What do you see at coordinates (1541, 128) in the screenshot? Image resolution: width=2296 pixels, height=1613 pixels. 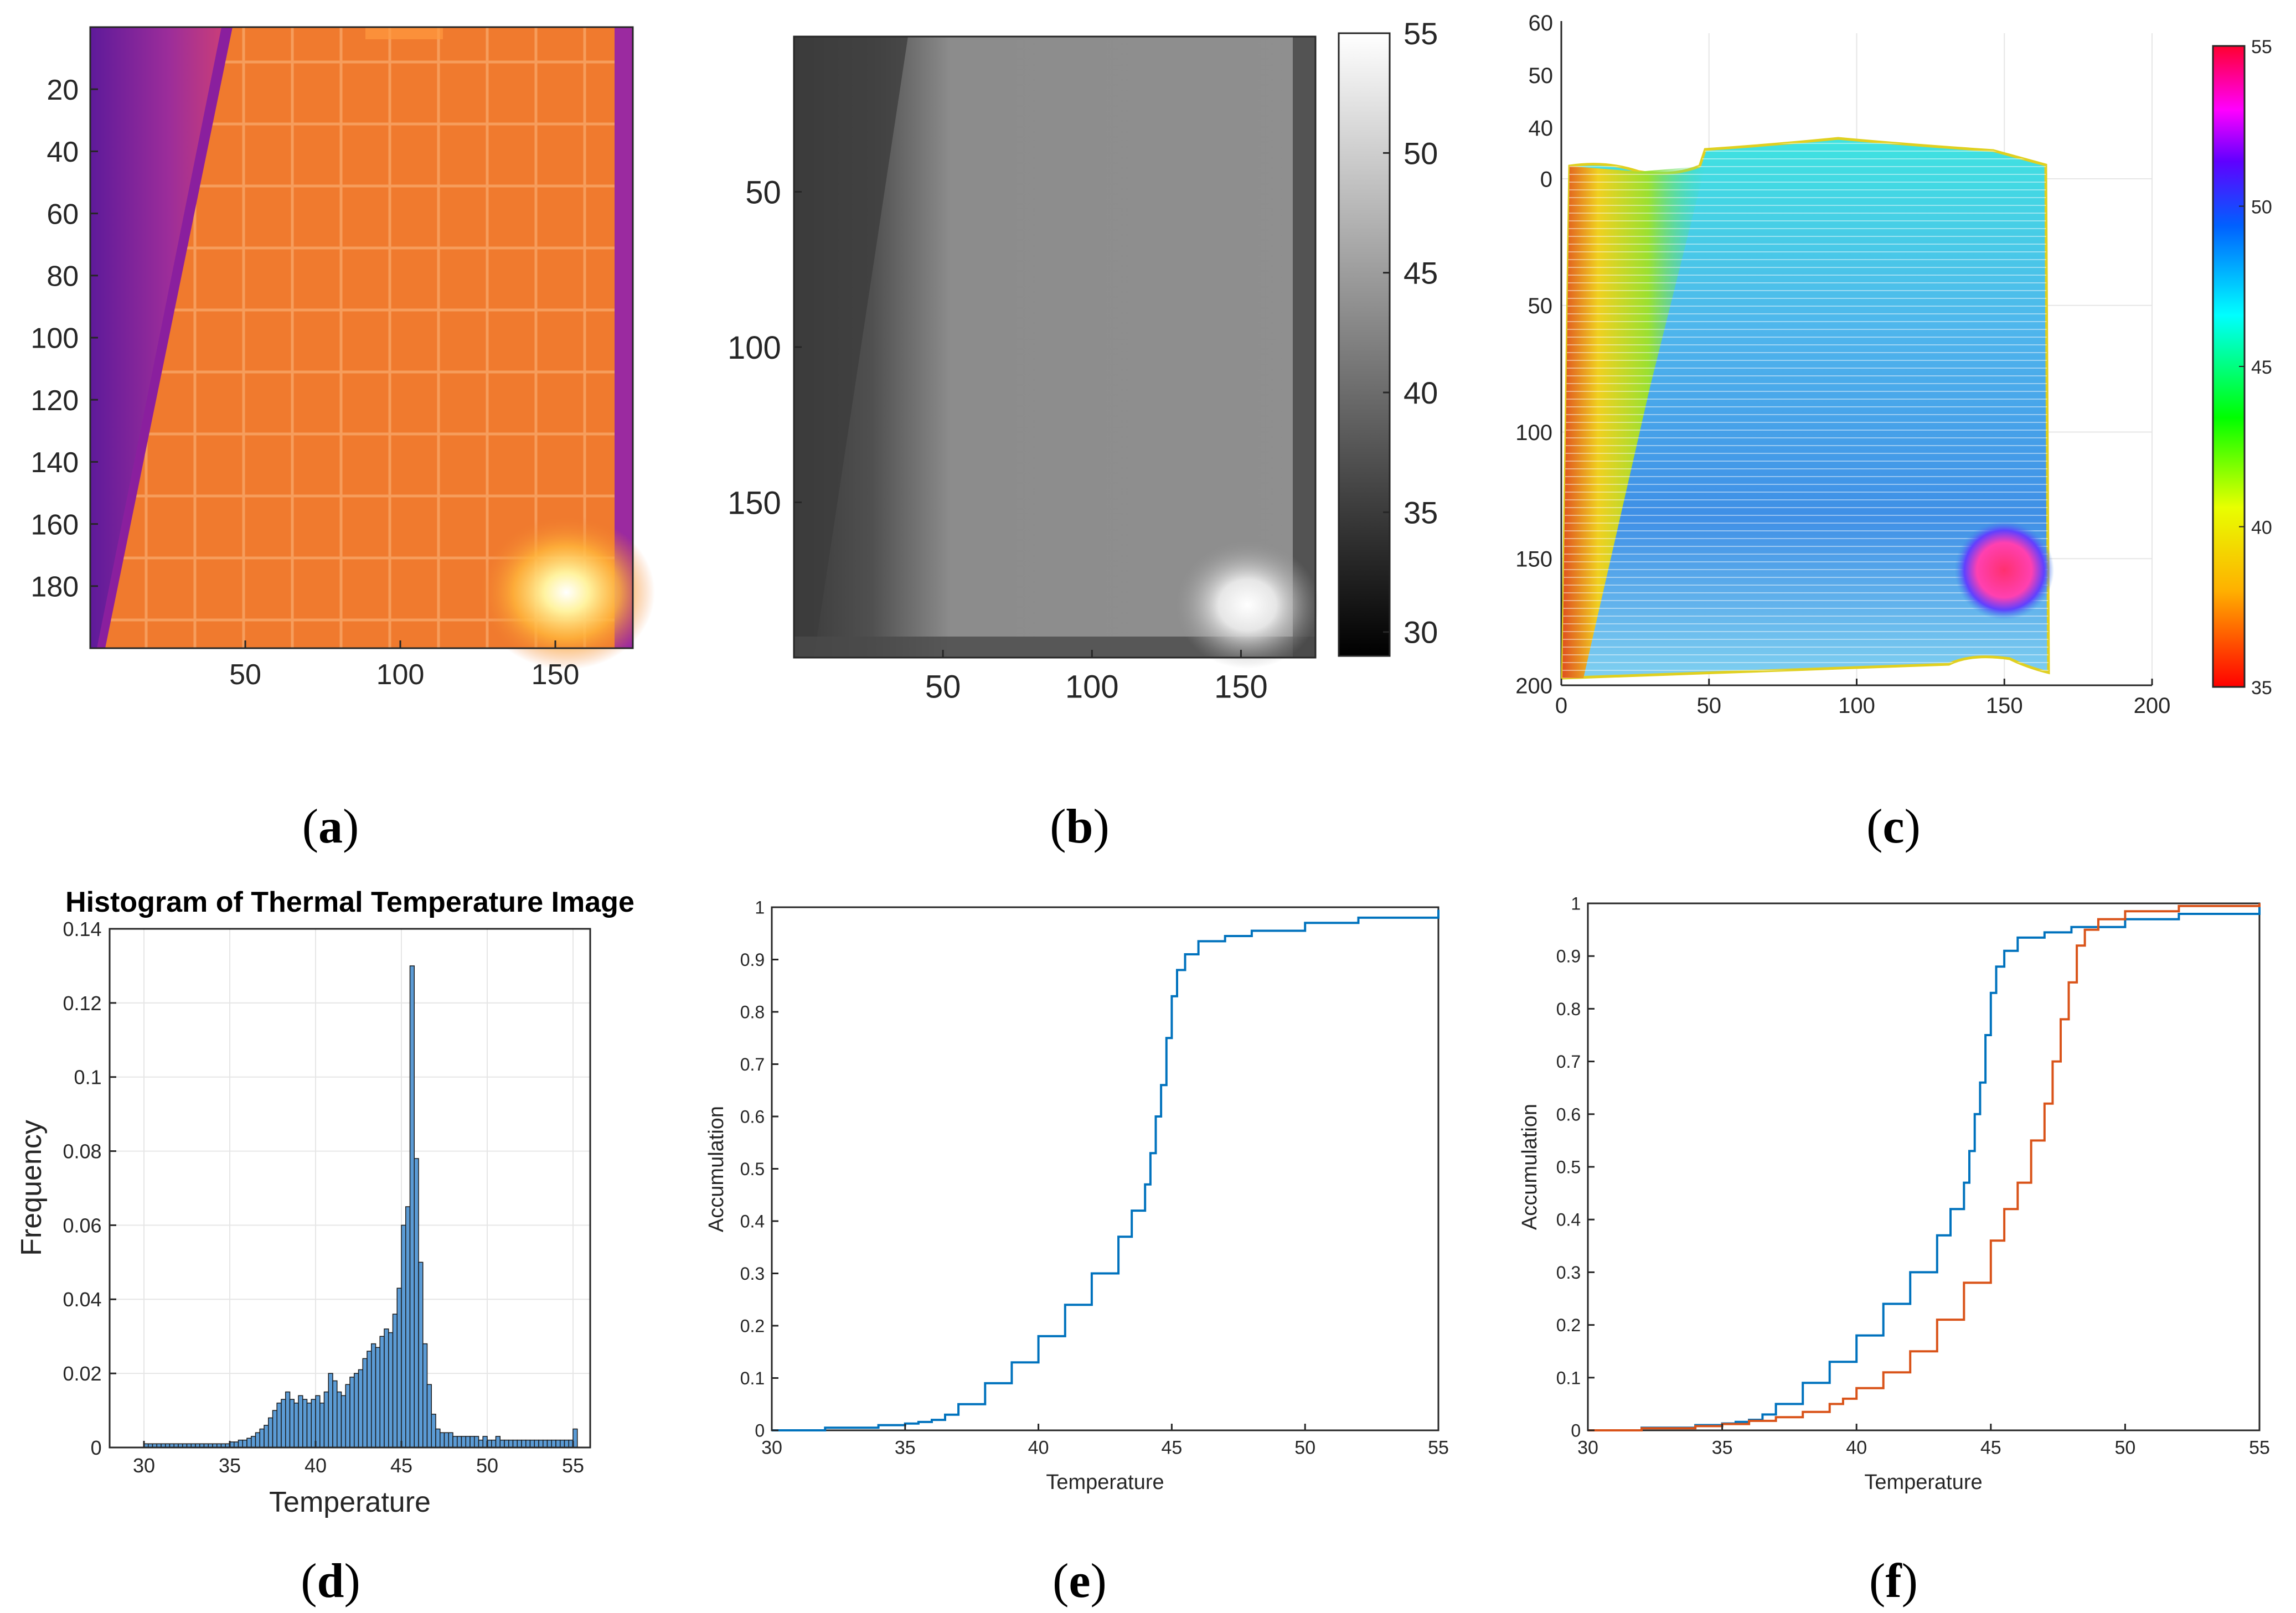 I see `panel-c-z-tick-label: 40` at bounding box center [1541, 128].